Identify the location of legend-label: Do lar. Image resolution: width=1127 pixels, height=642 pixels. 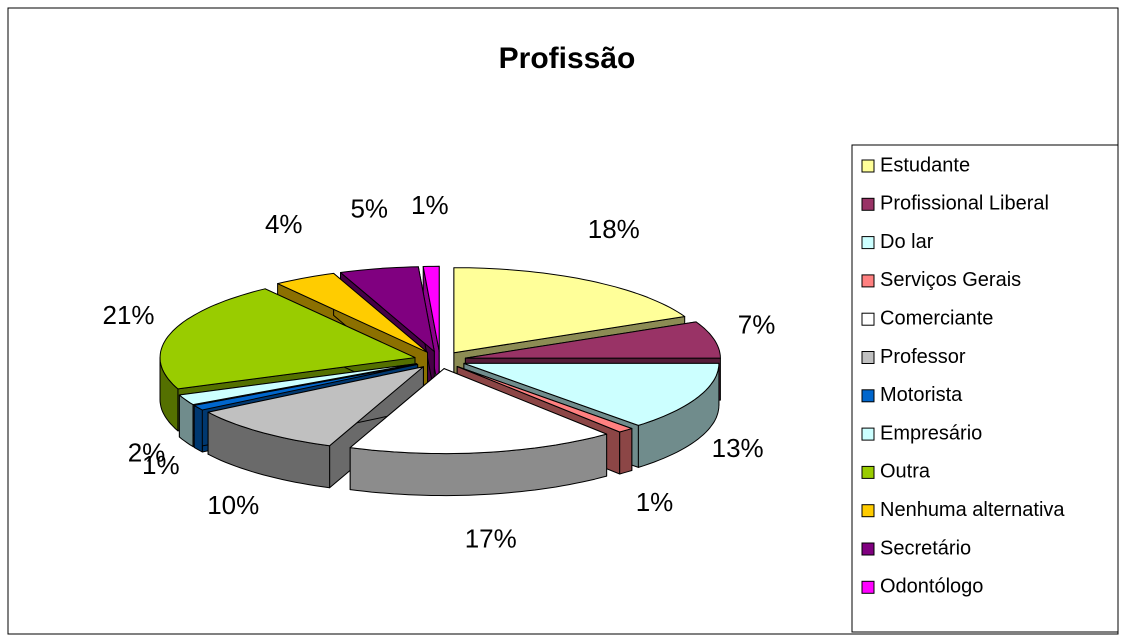
(907, 242).